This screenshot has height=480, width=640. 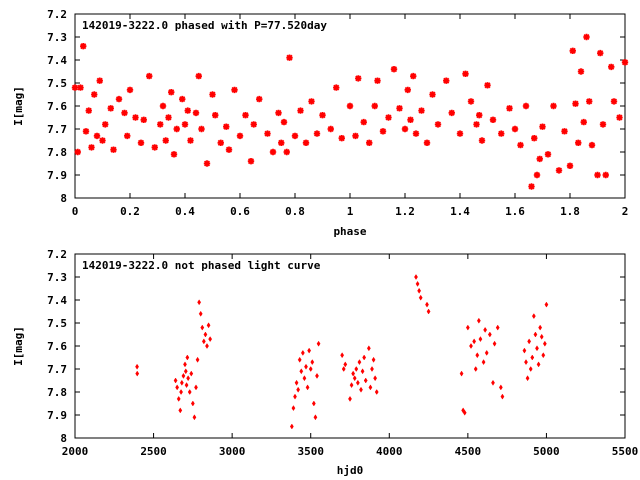 I want to click on x-tick-label: 0.2, so click(x=130, y=211).